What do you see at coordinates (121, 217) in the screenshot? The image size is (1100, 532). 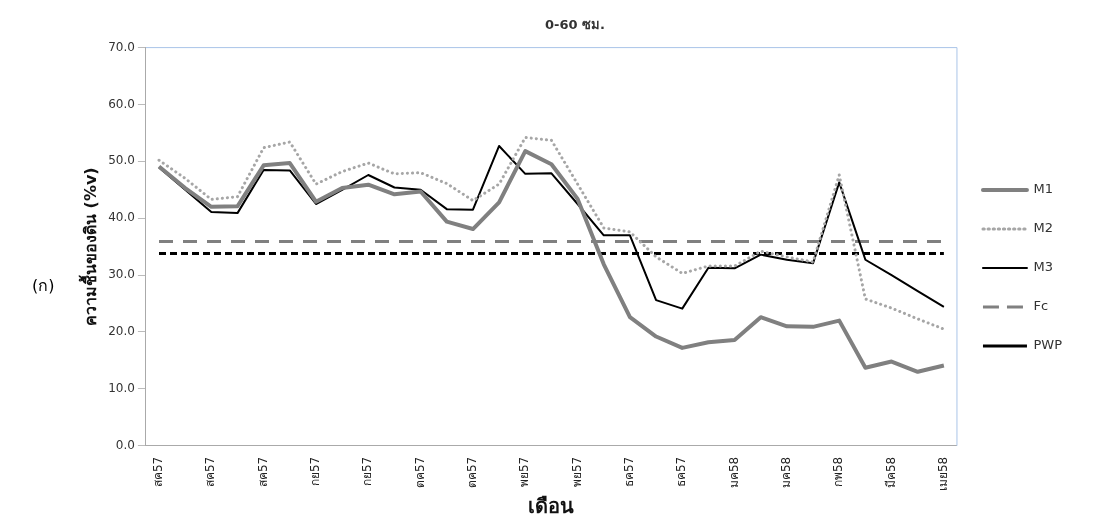 I see `y-tick-label: 40.0` at bounding box center [121, 217].